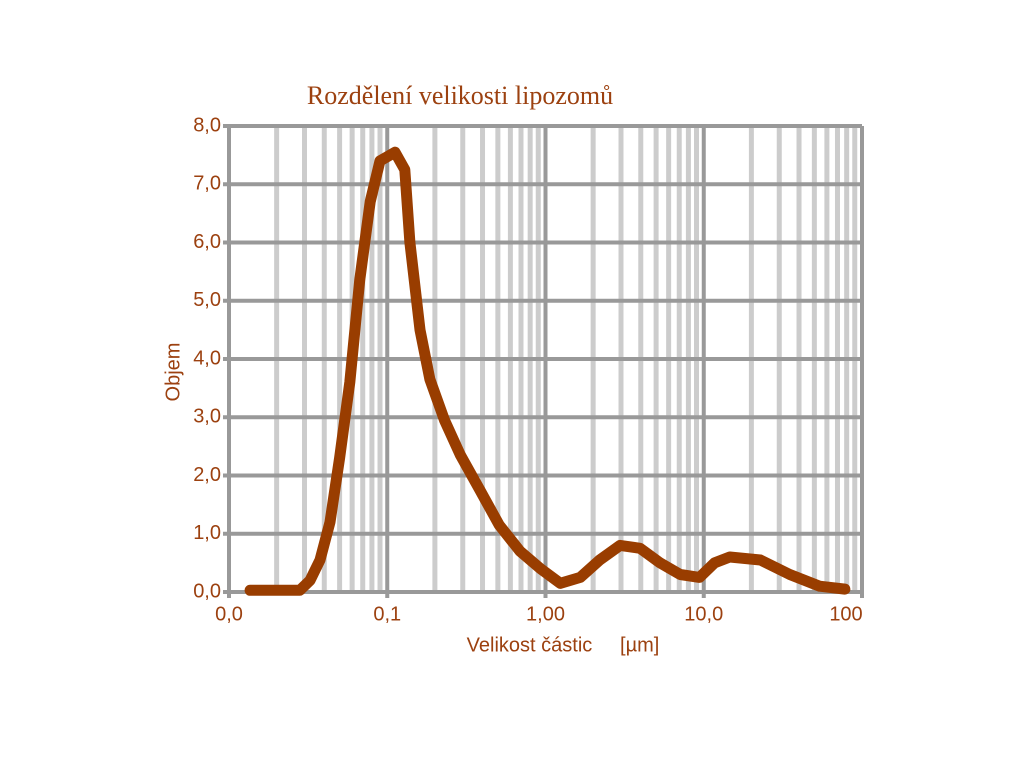 The width and height of the screenshot is (1024, 768). Describe the element at coordinates (845, 614) in the screenshot. I see `x-tick-label: 100` at that location.